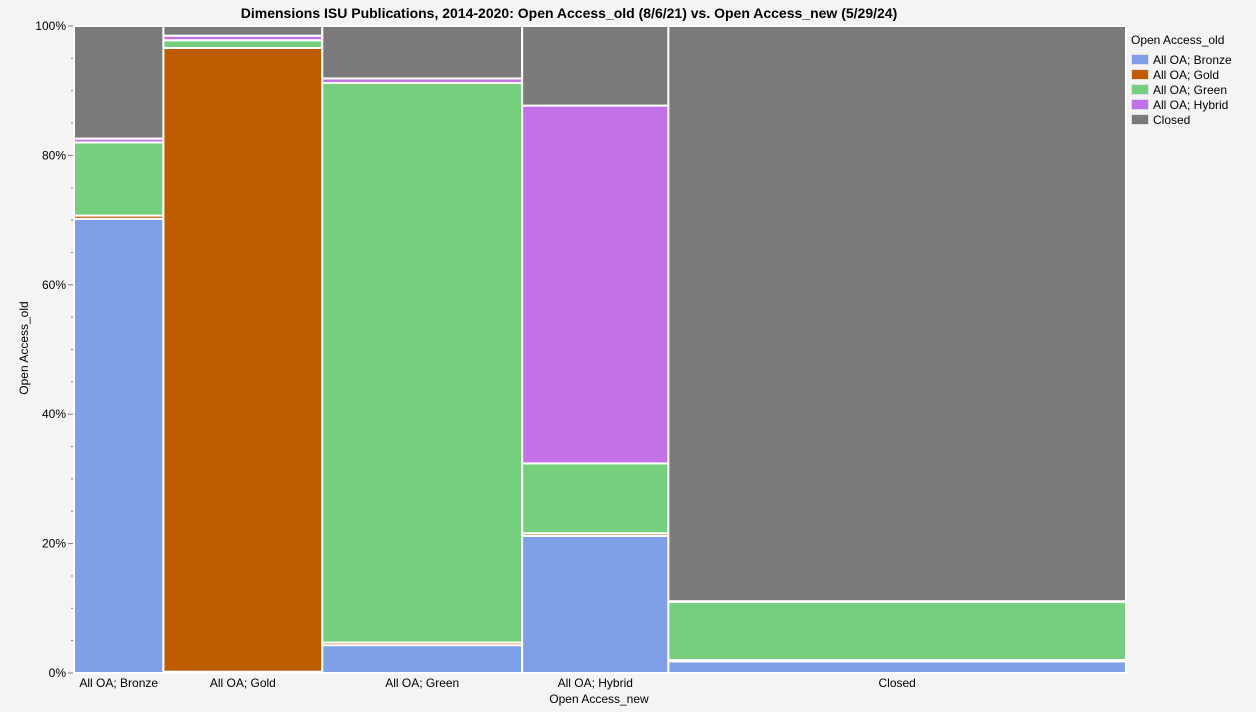 The height and width of the screenshot is (712, 1256). I want to click on legend-label: All OA; Gold, so click(1186, 74).